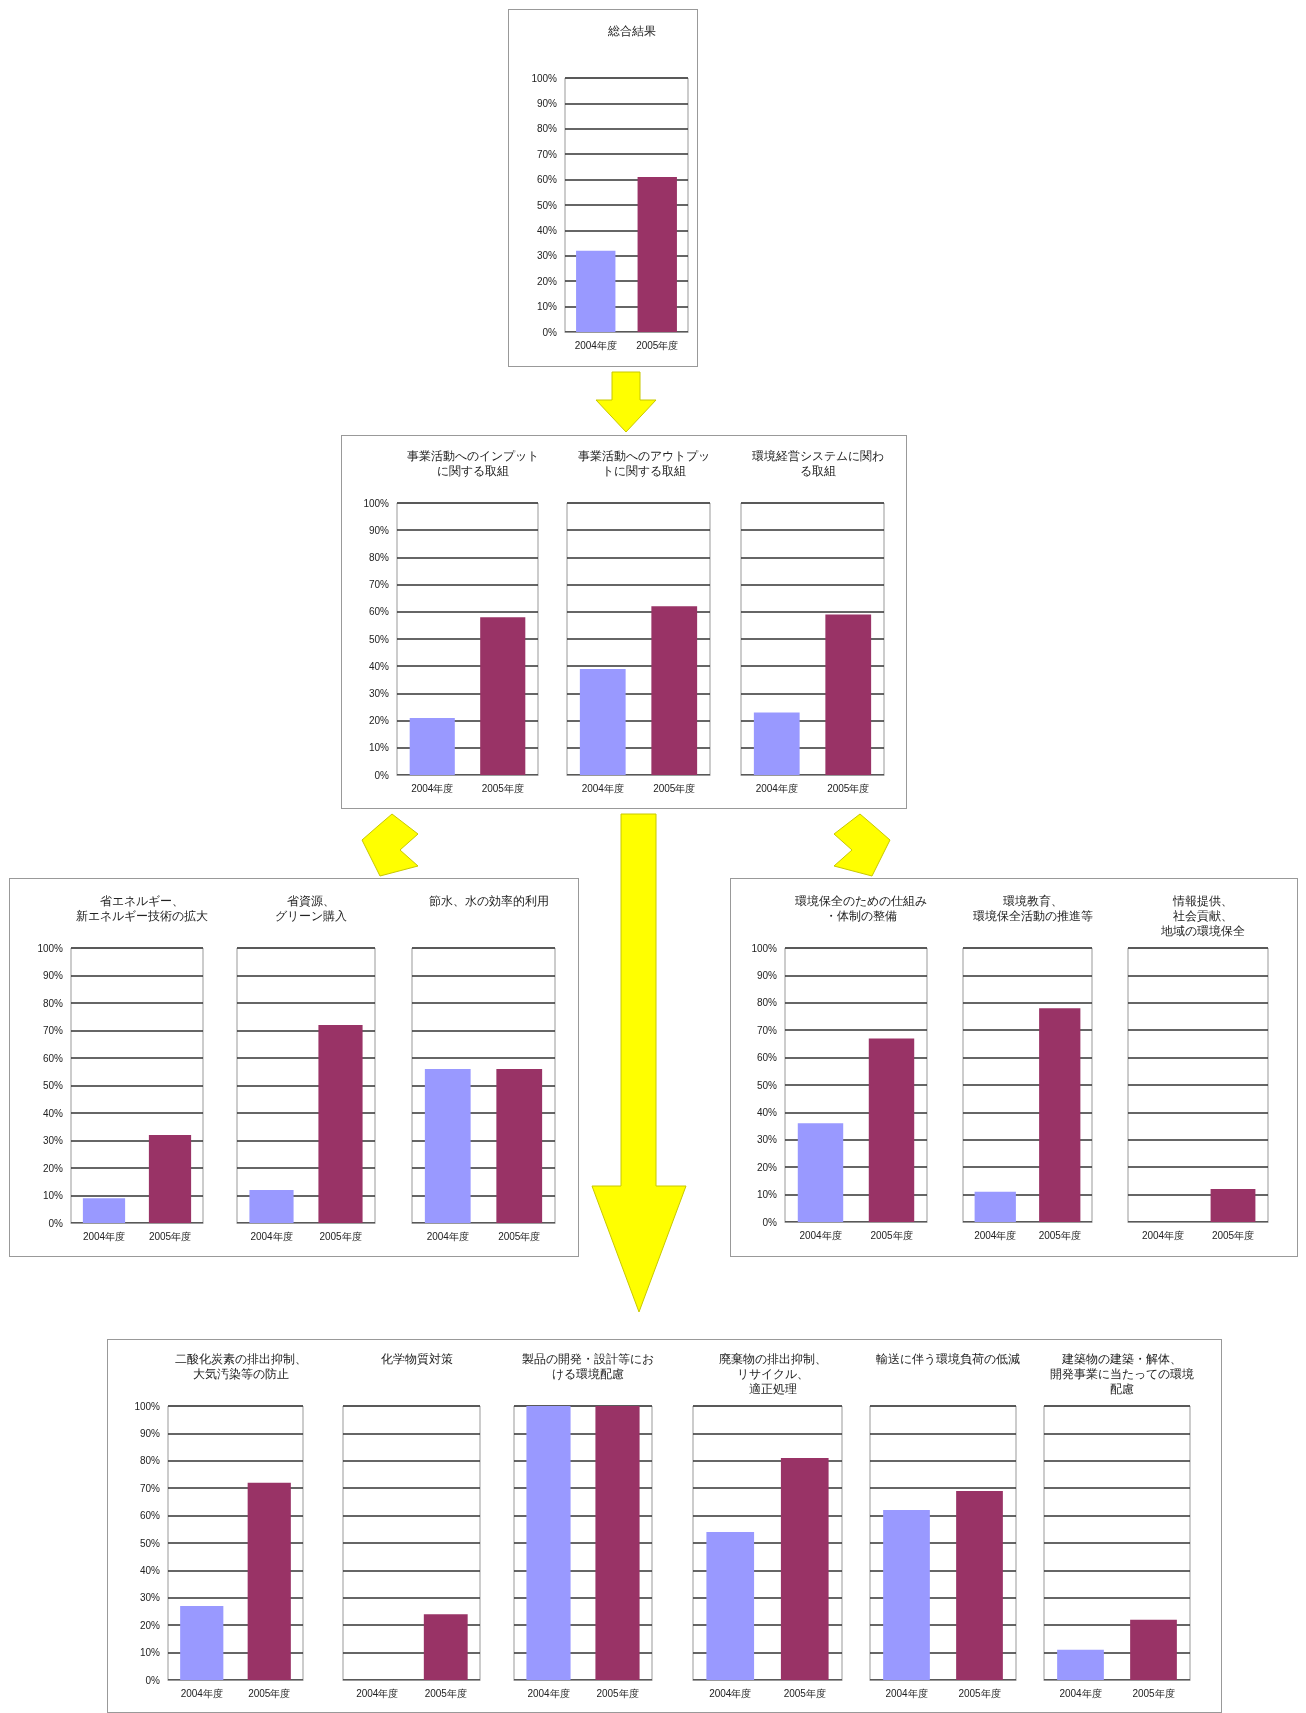 Image resolution: width=1306 pixels, height=1713 pixels. Describe the element at coordinates (311, 908) in the screenshot. I see `chart-title: 省資源、グリーン購入` at that location.